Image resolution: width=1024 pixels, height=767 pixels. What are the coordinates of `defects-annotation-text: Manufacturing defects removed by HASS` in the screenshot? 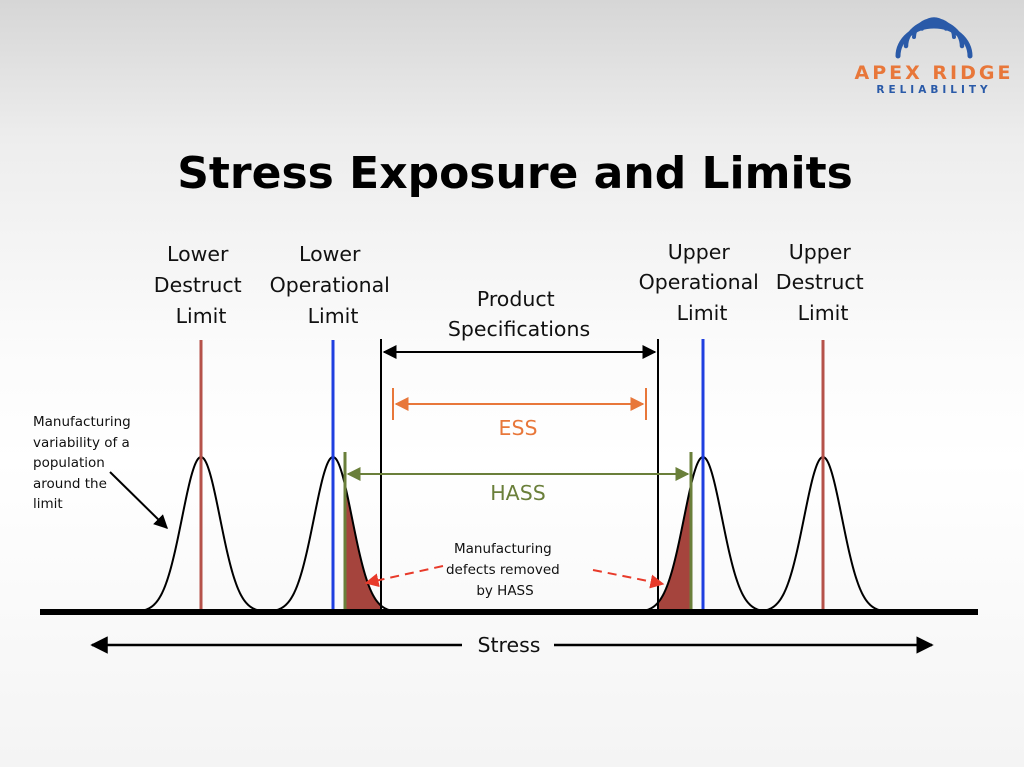 It's located at (505, 570).